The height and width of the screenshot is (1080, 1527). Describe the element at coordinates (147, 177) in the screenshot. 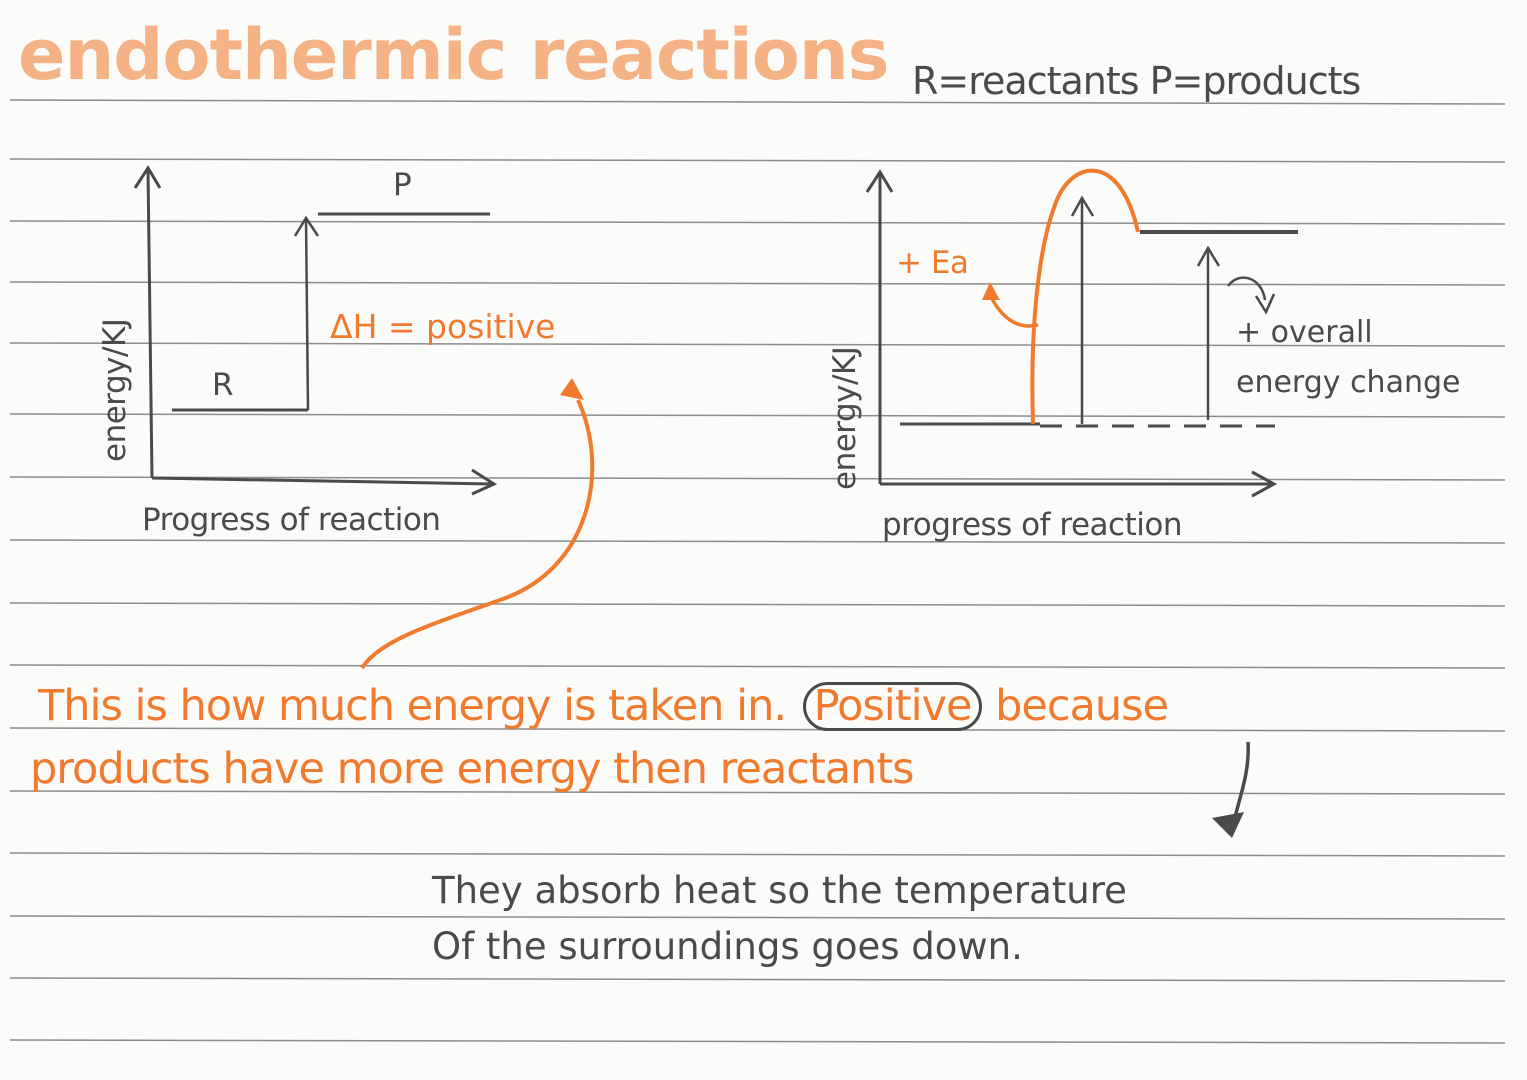

I see `left-y-axis-arrow` at that location.